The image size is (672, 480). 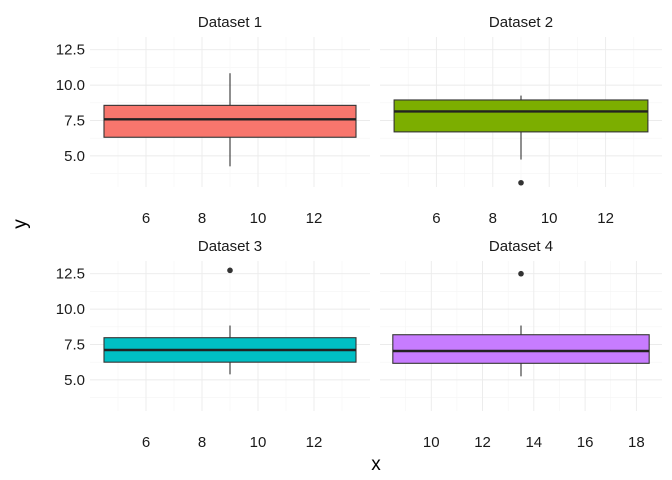 I want to click on x-axis-title: x, so click(x=376, y=464).